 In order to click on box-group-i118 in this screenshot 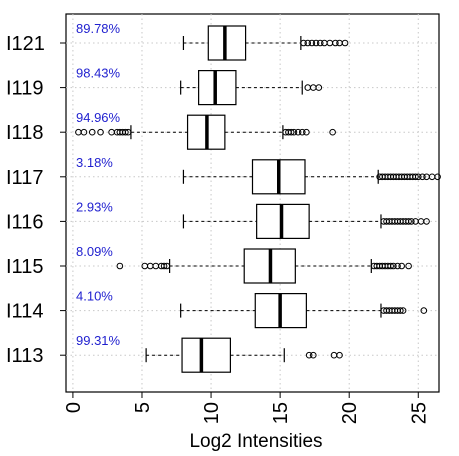, I will do `click(205, 132)`.